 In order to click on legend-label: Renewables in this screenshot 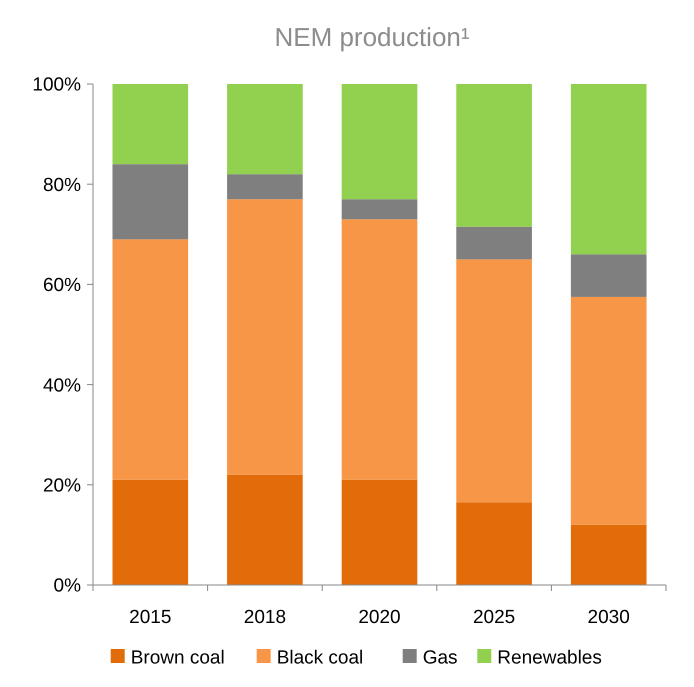, I will do `click(549, 658)`.